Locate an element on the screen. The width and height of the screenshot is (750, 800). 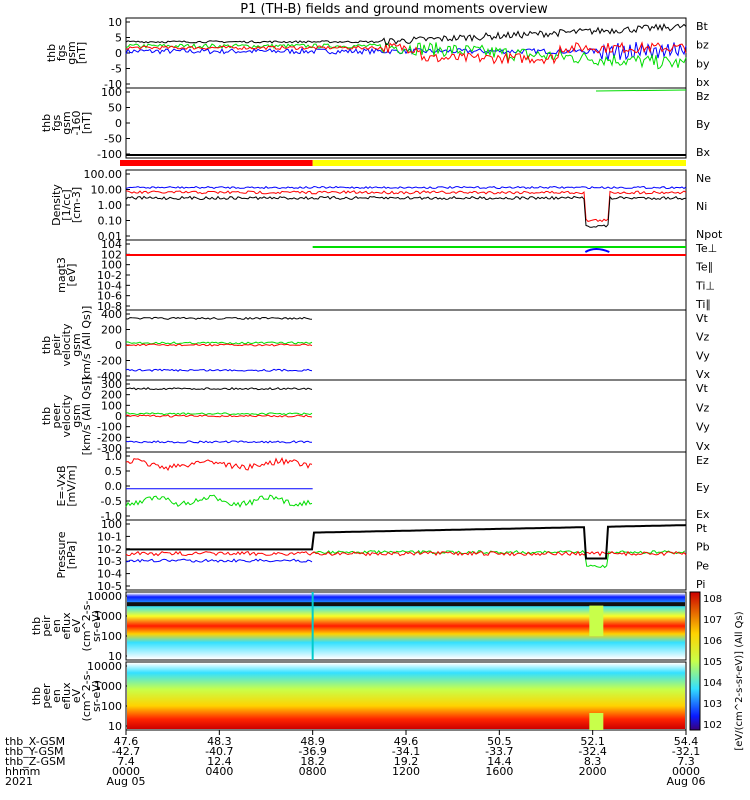
series-ni is located at coordinates (406, 211).